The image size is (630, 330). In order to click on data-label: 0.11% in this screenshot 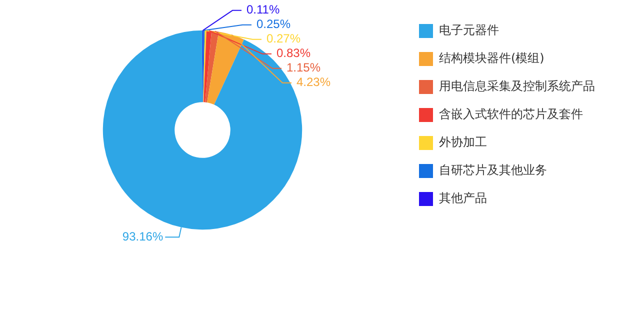, I will do `click(263, 9)`.